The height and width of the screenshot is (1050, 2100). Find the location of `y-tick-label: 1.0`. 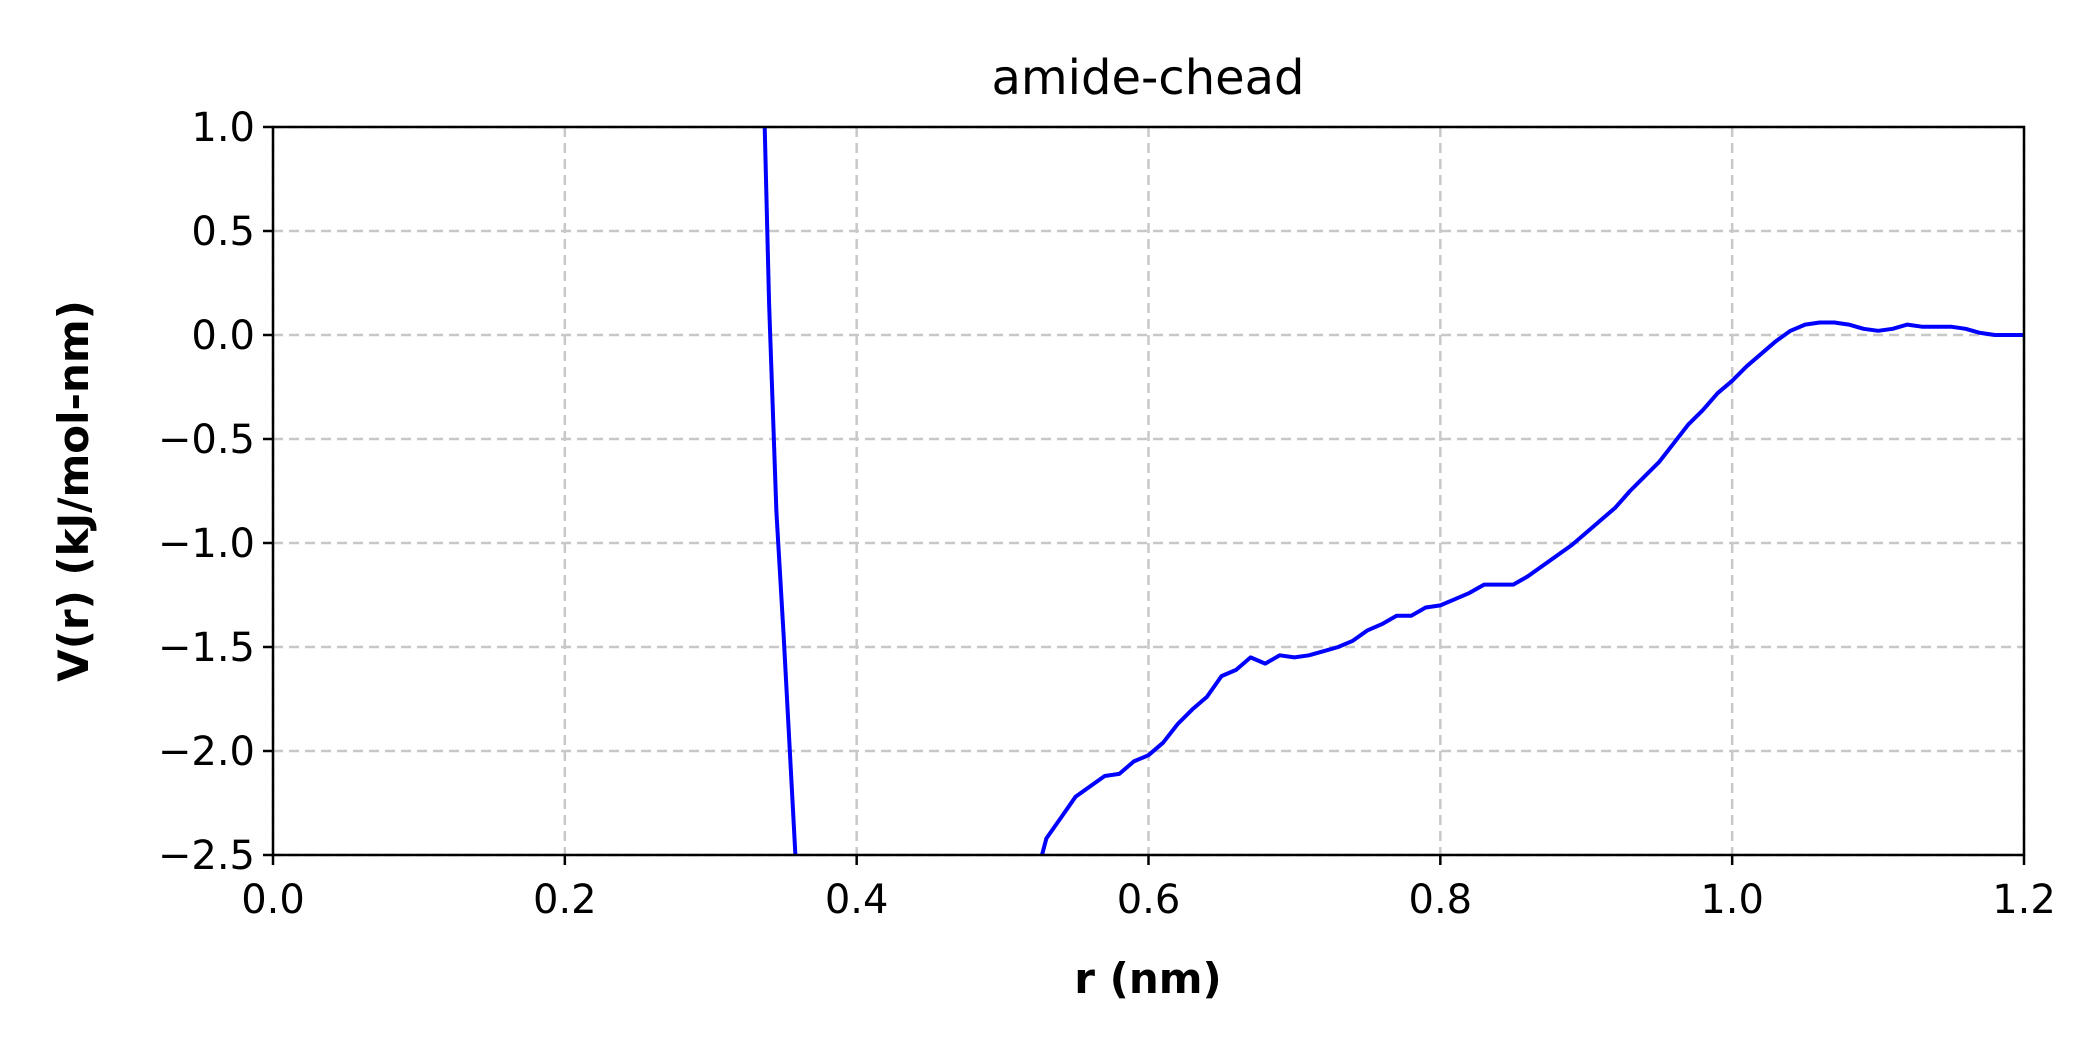

y-tick-label: 1.0 is located at coordinates (223, 128).